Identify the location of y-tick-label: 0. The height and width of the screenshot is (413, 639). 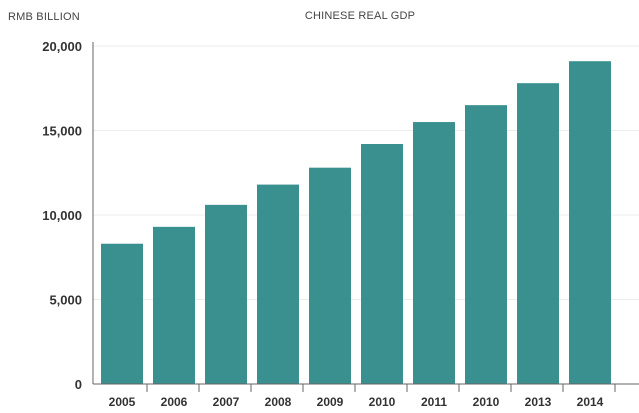
(78, 384).